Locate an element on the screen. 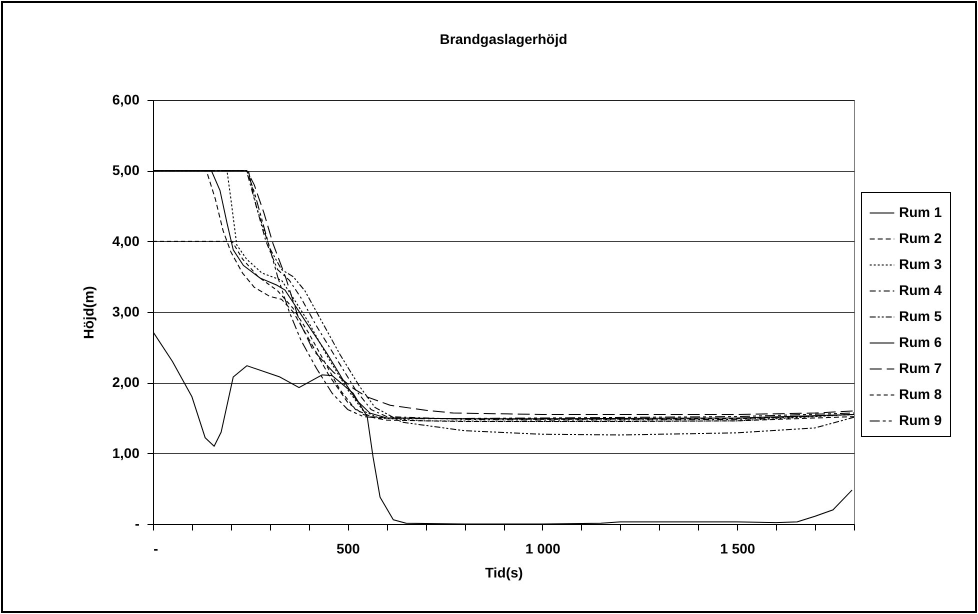 The image size is (978, 614). chart-title: Brandgaslagerhöjd is located at coordinates (504, 39).